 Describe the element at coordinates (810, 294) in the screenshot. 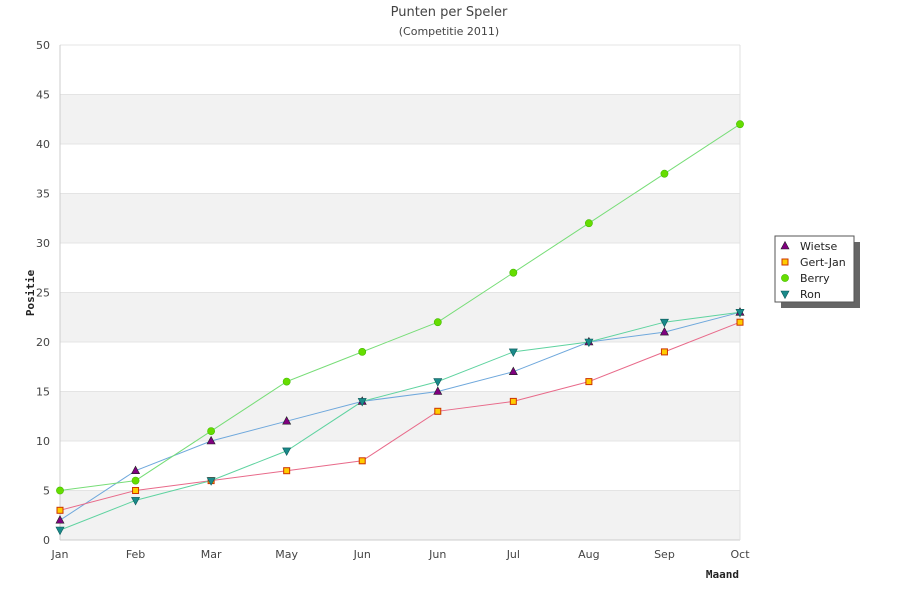

I see `legend-label: Ron` at that location.